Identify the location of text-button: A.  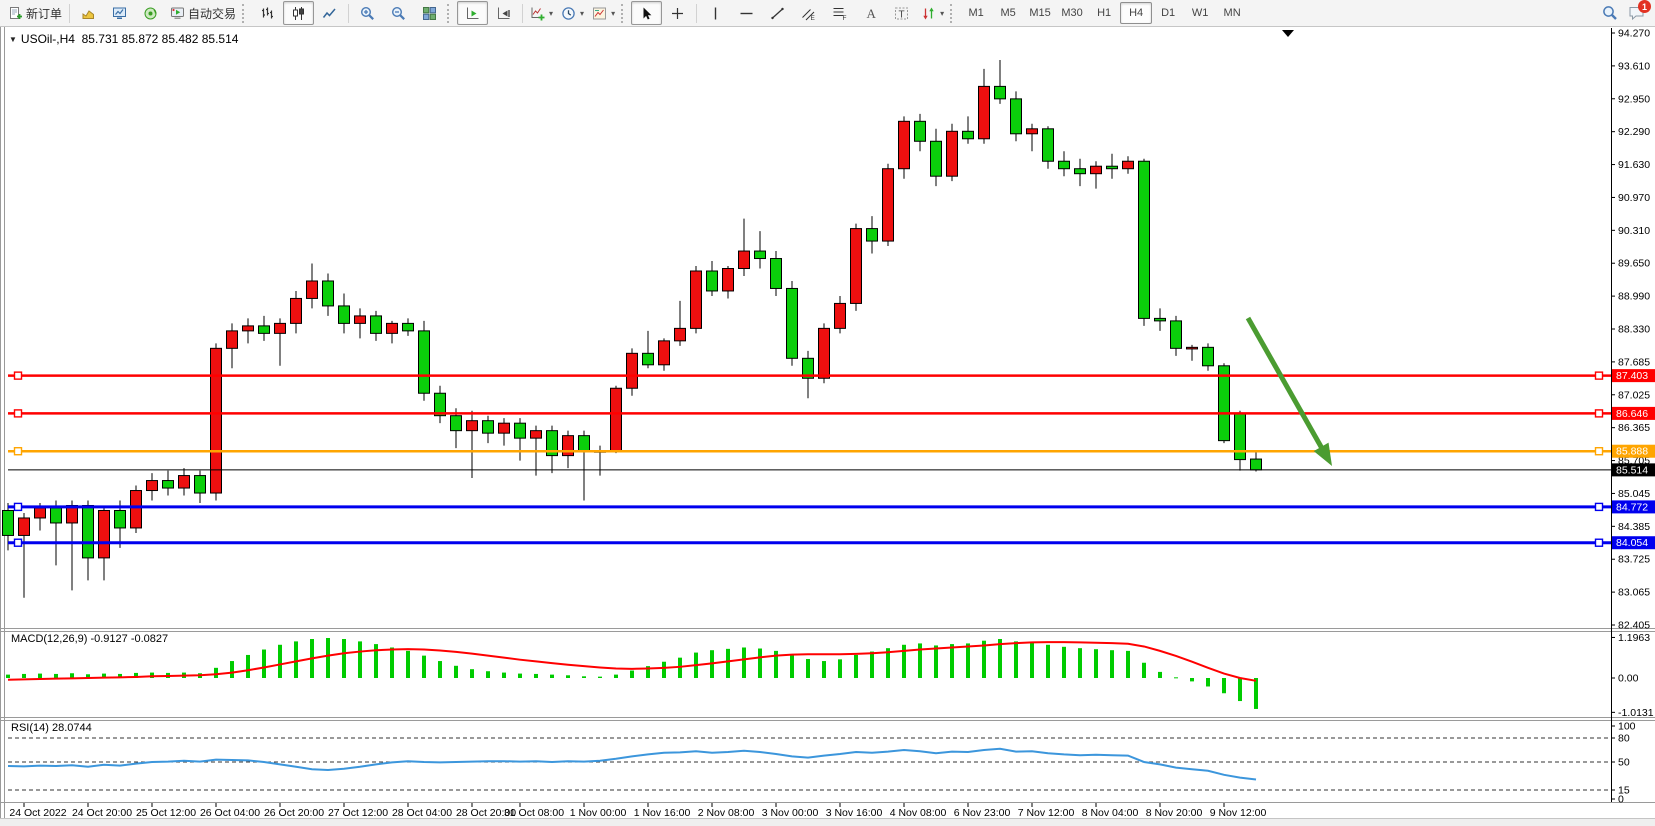
(870, 13).